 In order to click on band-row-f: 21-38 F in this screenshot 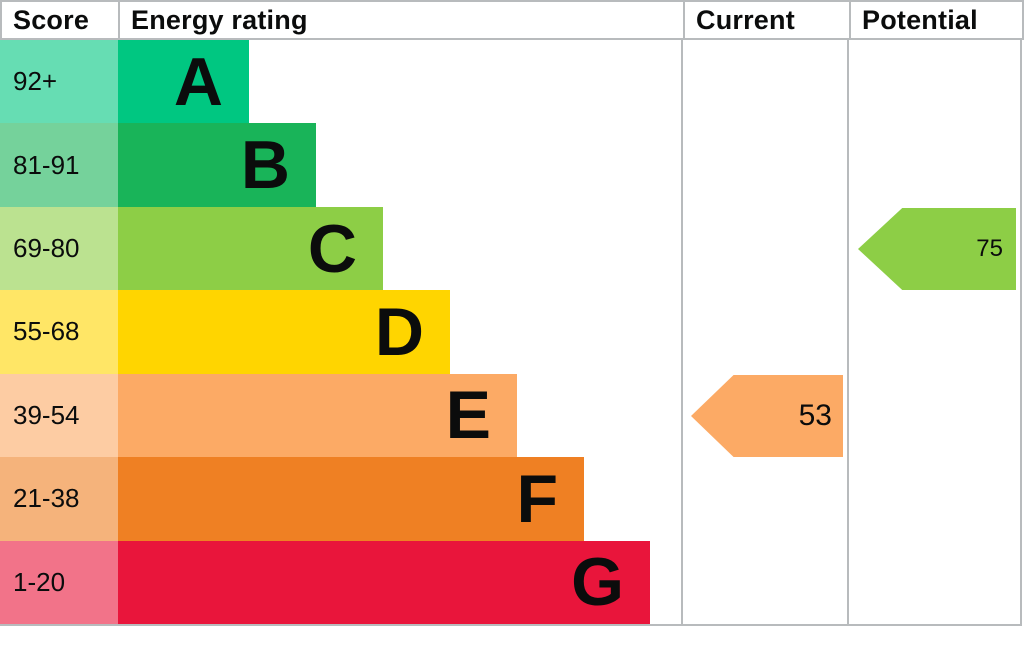, I will do `click(512, 499)`.